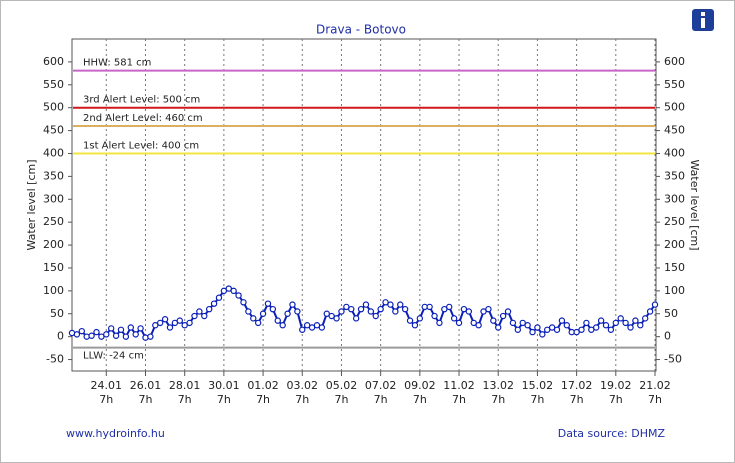  Describe the element at coordinates (616, 385) in the screenshot. I see `x-tick-label: 19.02` at that location.